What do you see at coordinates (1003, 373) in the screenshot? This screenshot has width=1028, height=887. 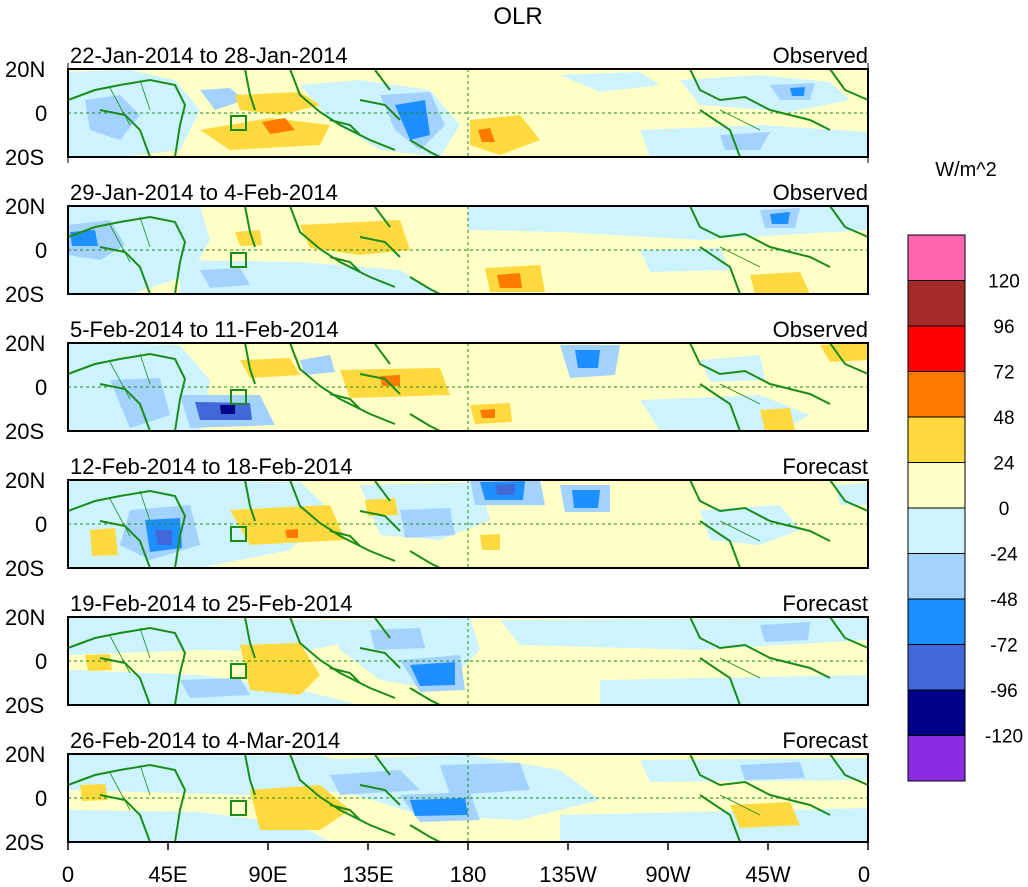 I see `legend-tick-label: 72` at bounding box center [1003, 373].